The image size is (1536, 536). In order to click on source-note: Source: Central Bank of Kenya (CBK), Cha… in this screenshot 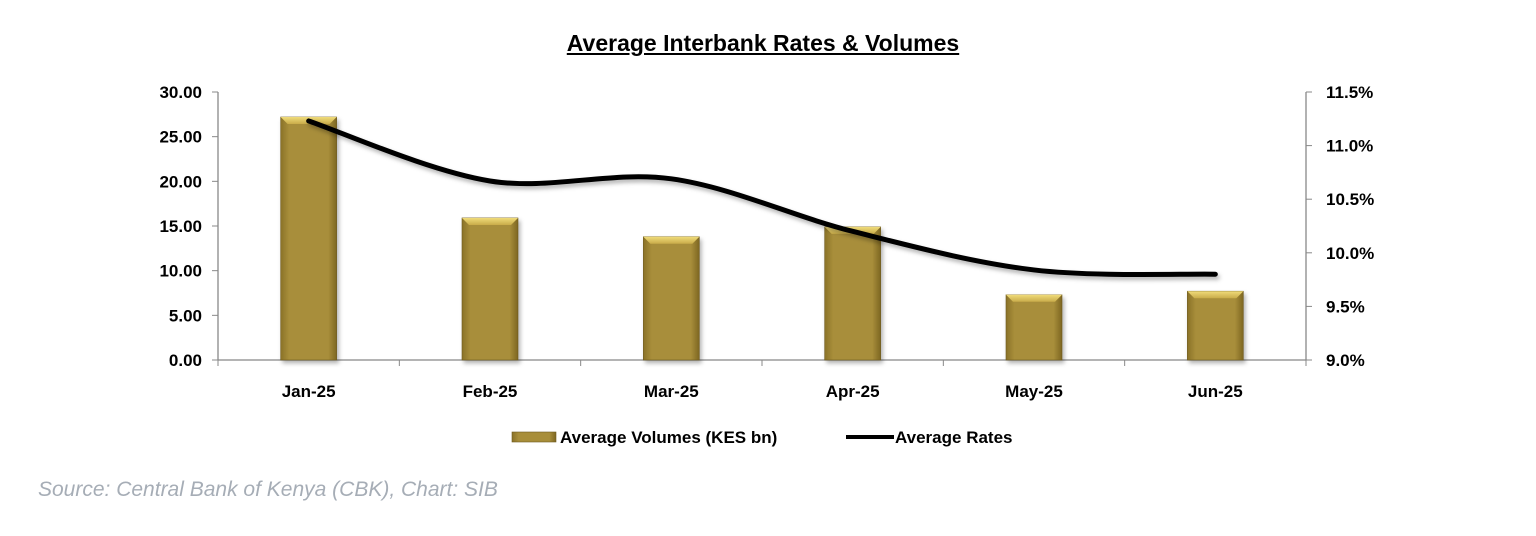, I will do `click(268, 489)`.